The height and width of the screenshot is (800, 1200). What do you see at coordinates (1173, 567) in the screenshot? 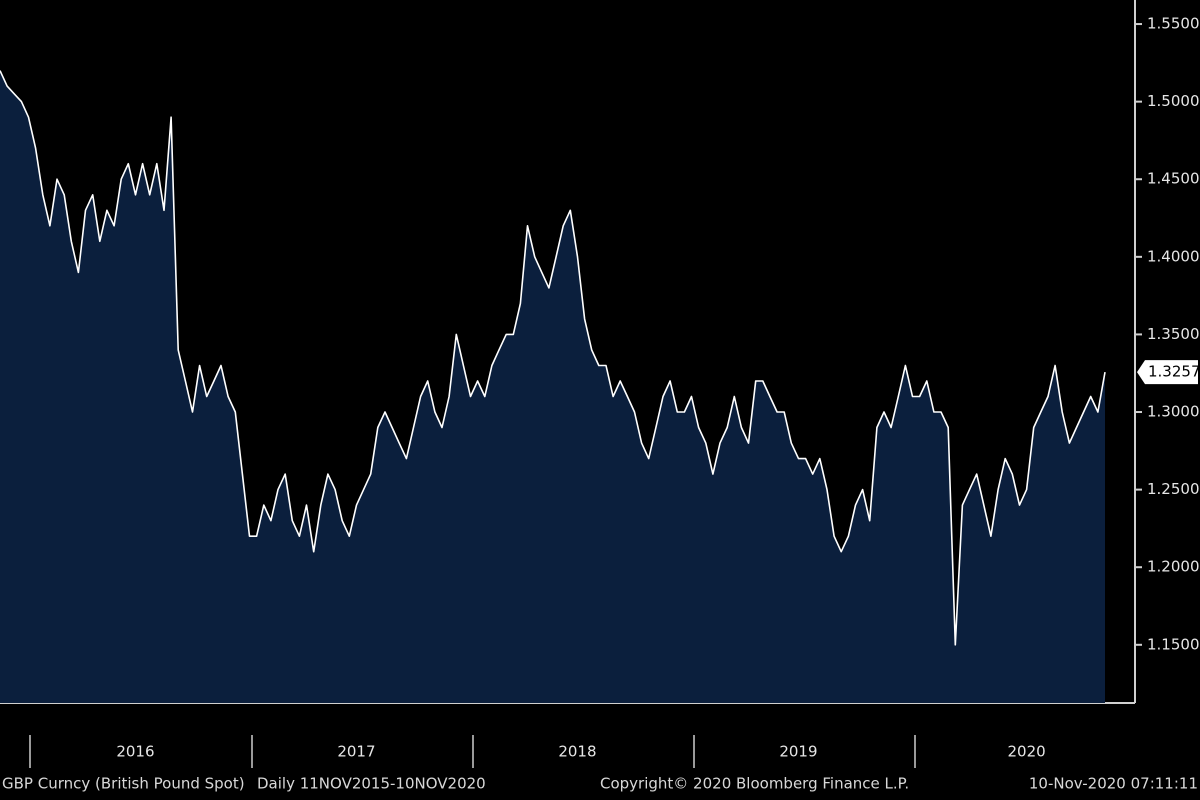
I see `y-tick-label: 1.2000` at bounding box center [1173, 567].